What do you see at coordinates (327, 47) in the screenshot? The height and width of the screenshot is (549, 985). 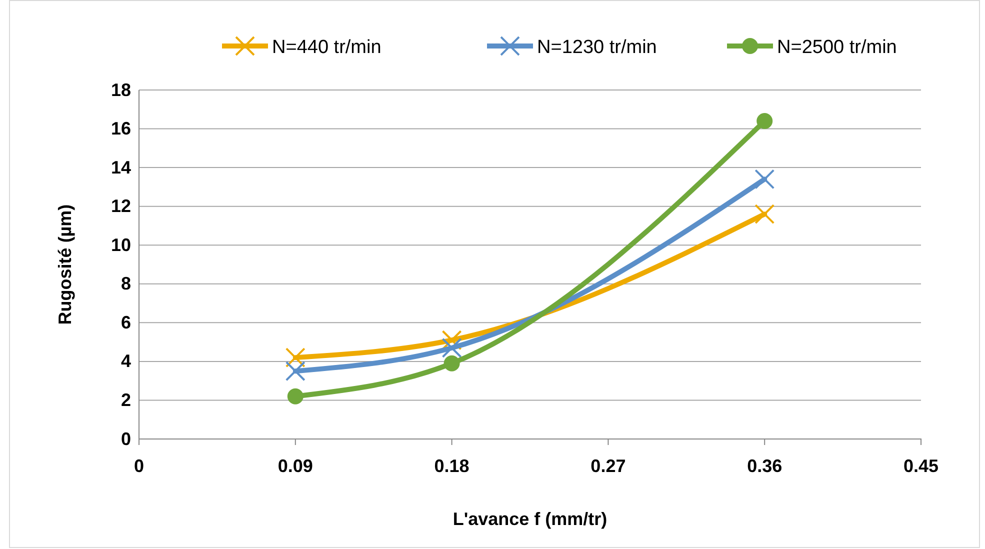 I see `legend-label: N=440 tr/min` at bounding box center [327, 47].